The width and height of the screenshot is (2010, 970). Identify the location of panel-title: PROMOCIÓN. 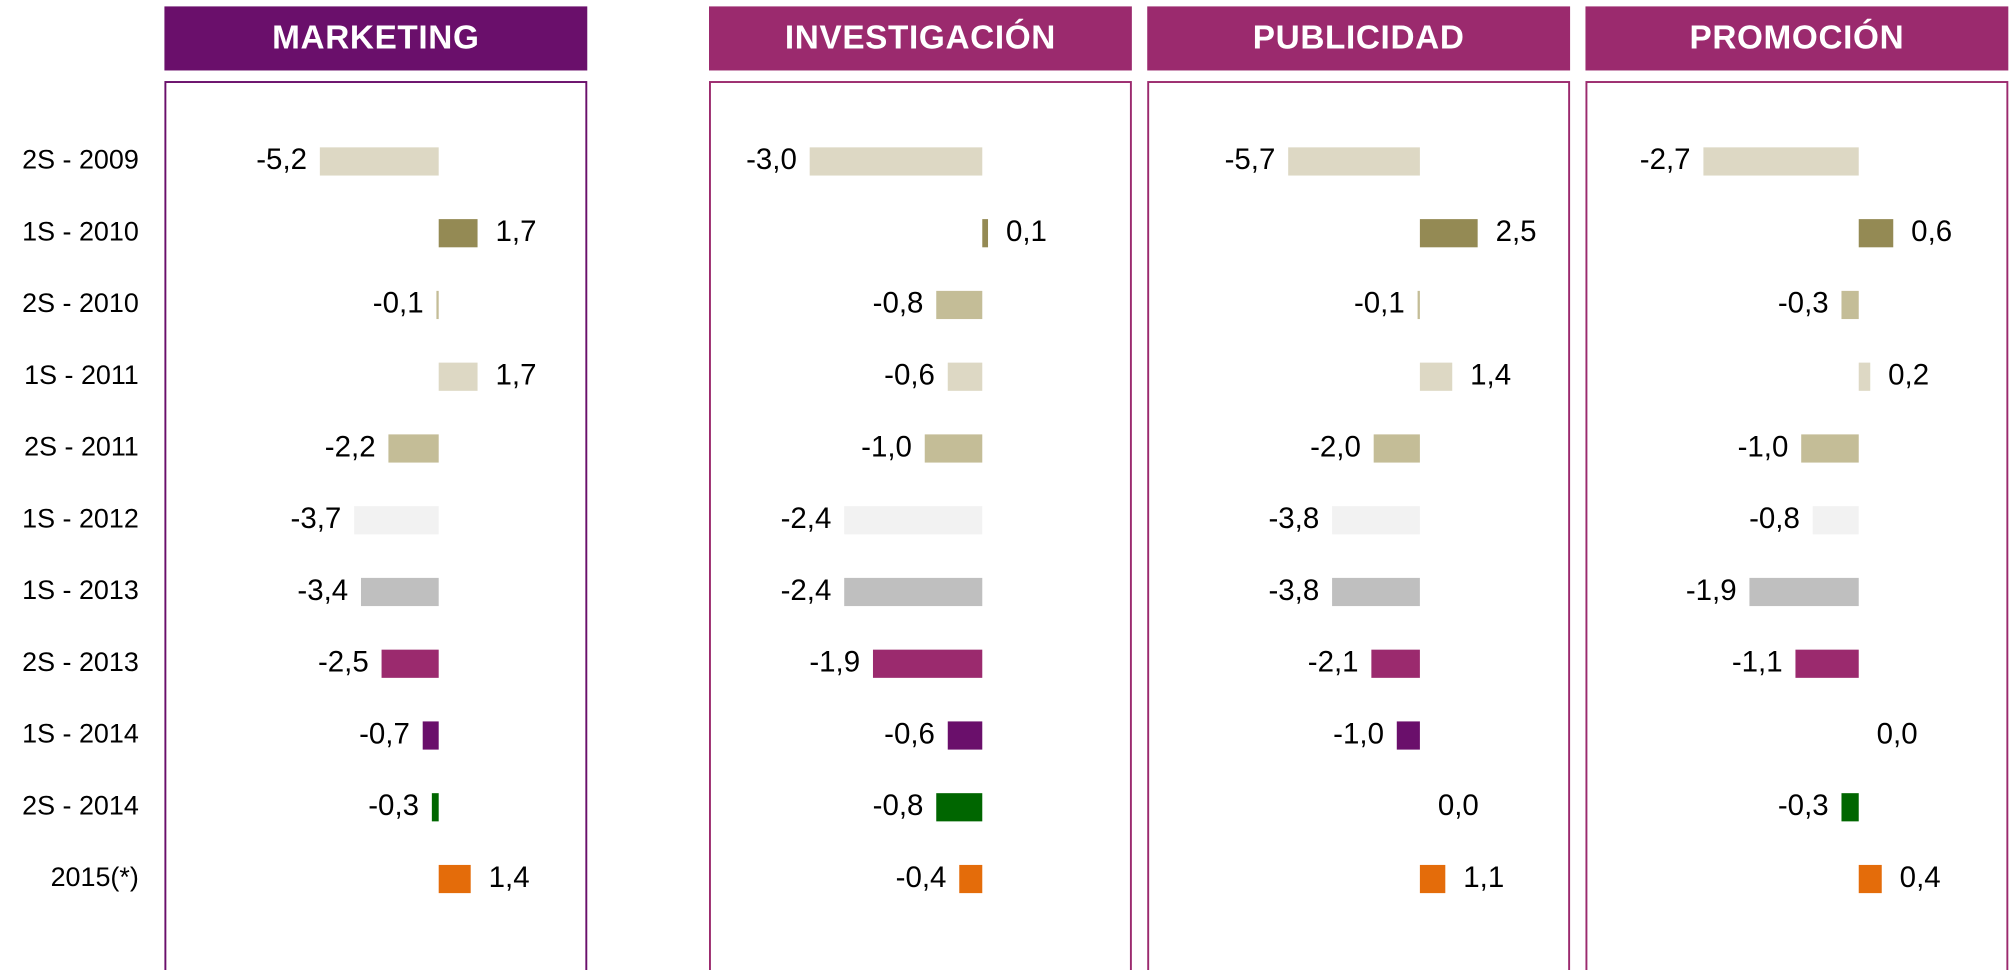
(1796, 38).